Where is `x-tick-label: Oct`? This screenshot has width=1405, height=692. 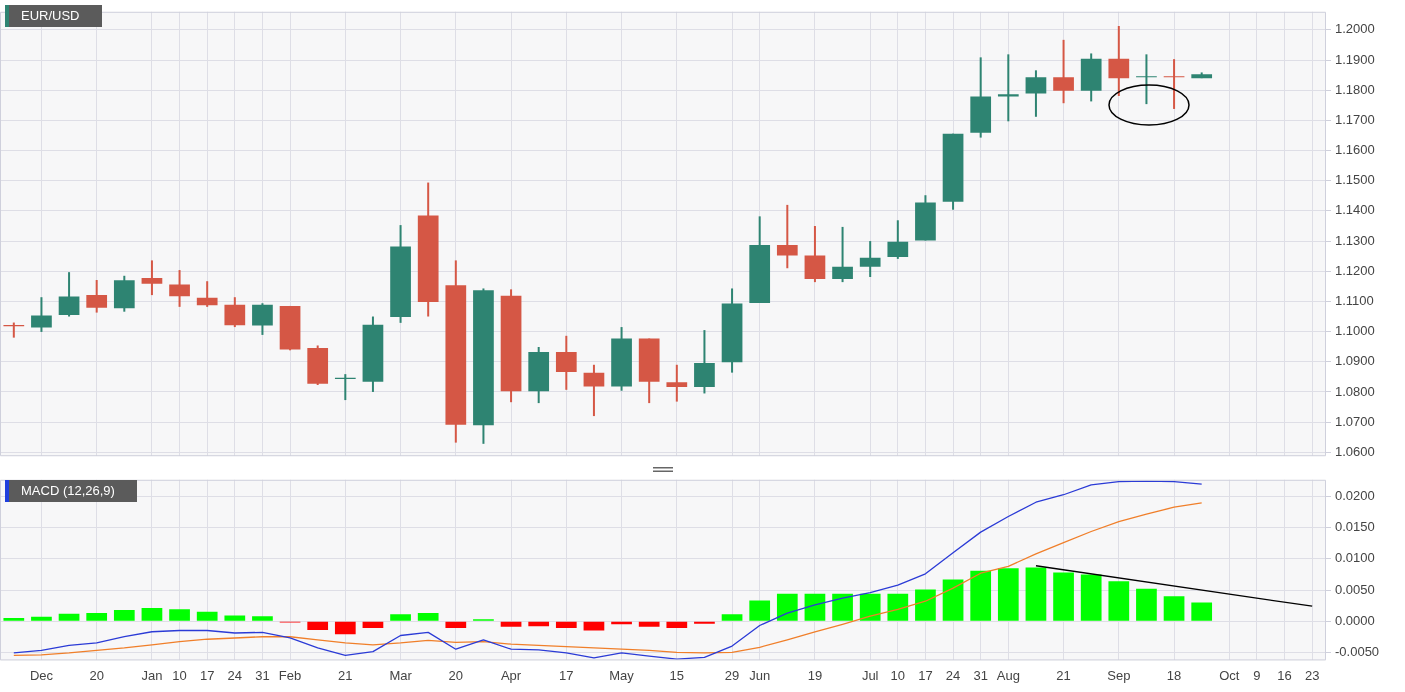
x-tick-label: Oct is located at coordinates (1229, 675).